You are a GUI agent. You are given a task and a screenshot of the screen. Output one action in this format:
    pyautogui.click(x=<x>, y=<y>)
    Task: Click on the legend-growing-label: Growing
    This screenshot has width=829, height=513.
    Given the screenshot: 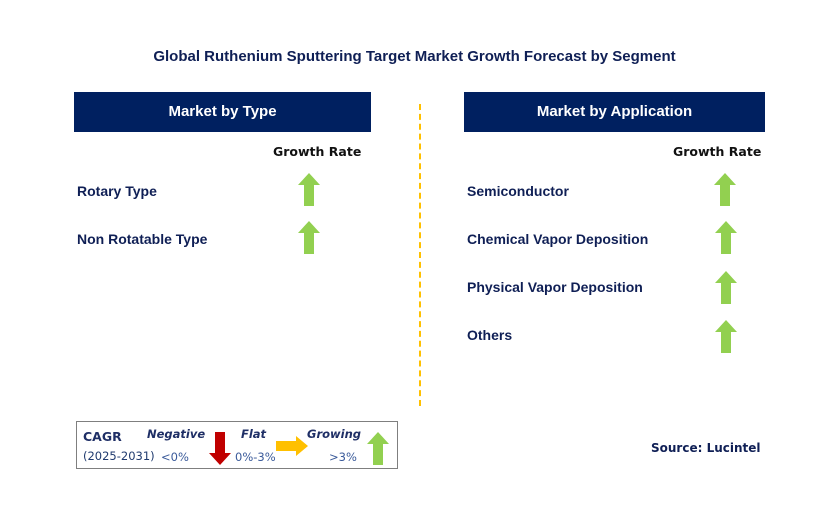 What is the action you would take?
    pyautogui.click(x=334, y=434)
    